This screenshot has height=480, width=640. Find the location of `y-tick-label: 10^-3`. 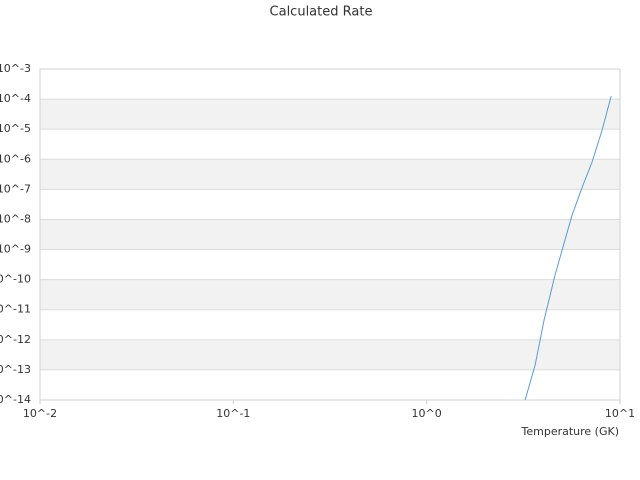

y-tick-label: 10^-3 is located at coordinates (15, 68).